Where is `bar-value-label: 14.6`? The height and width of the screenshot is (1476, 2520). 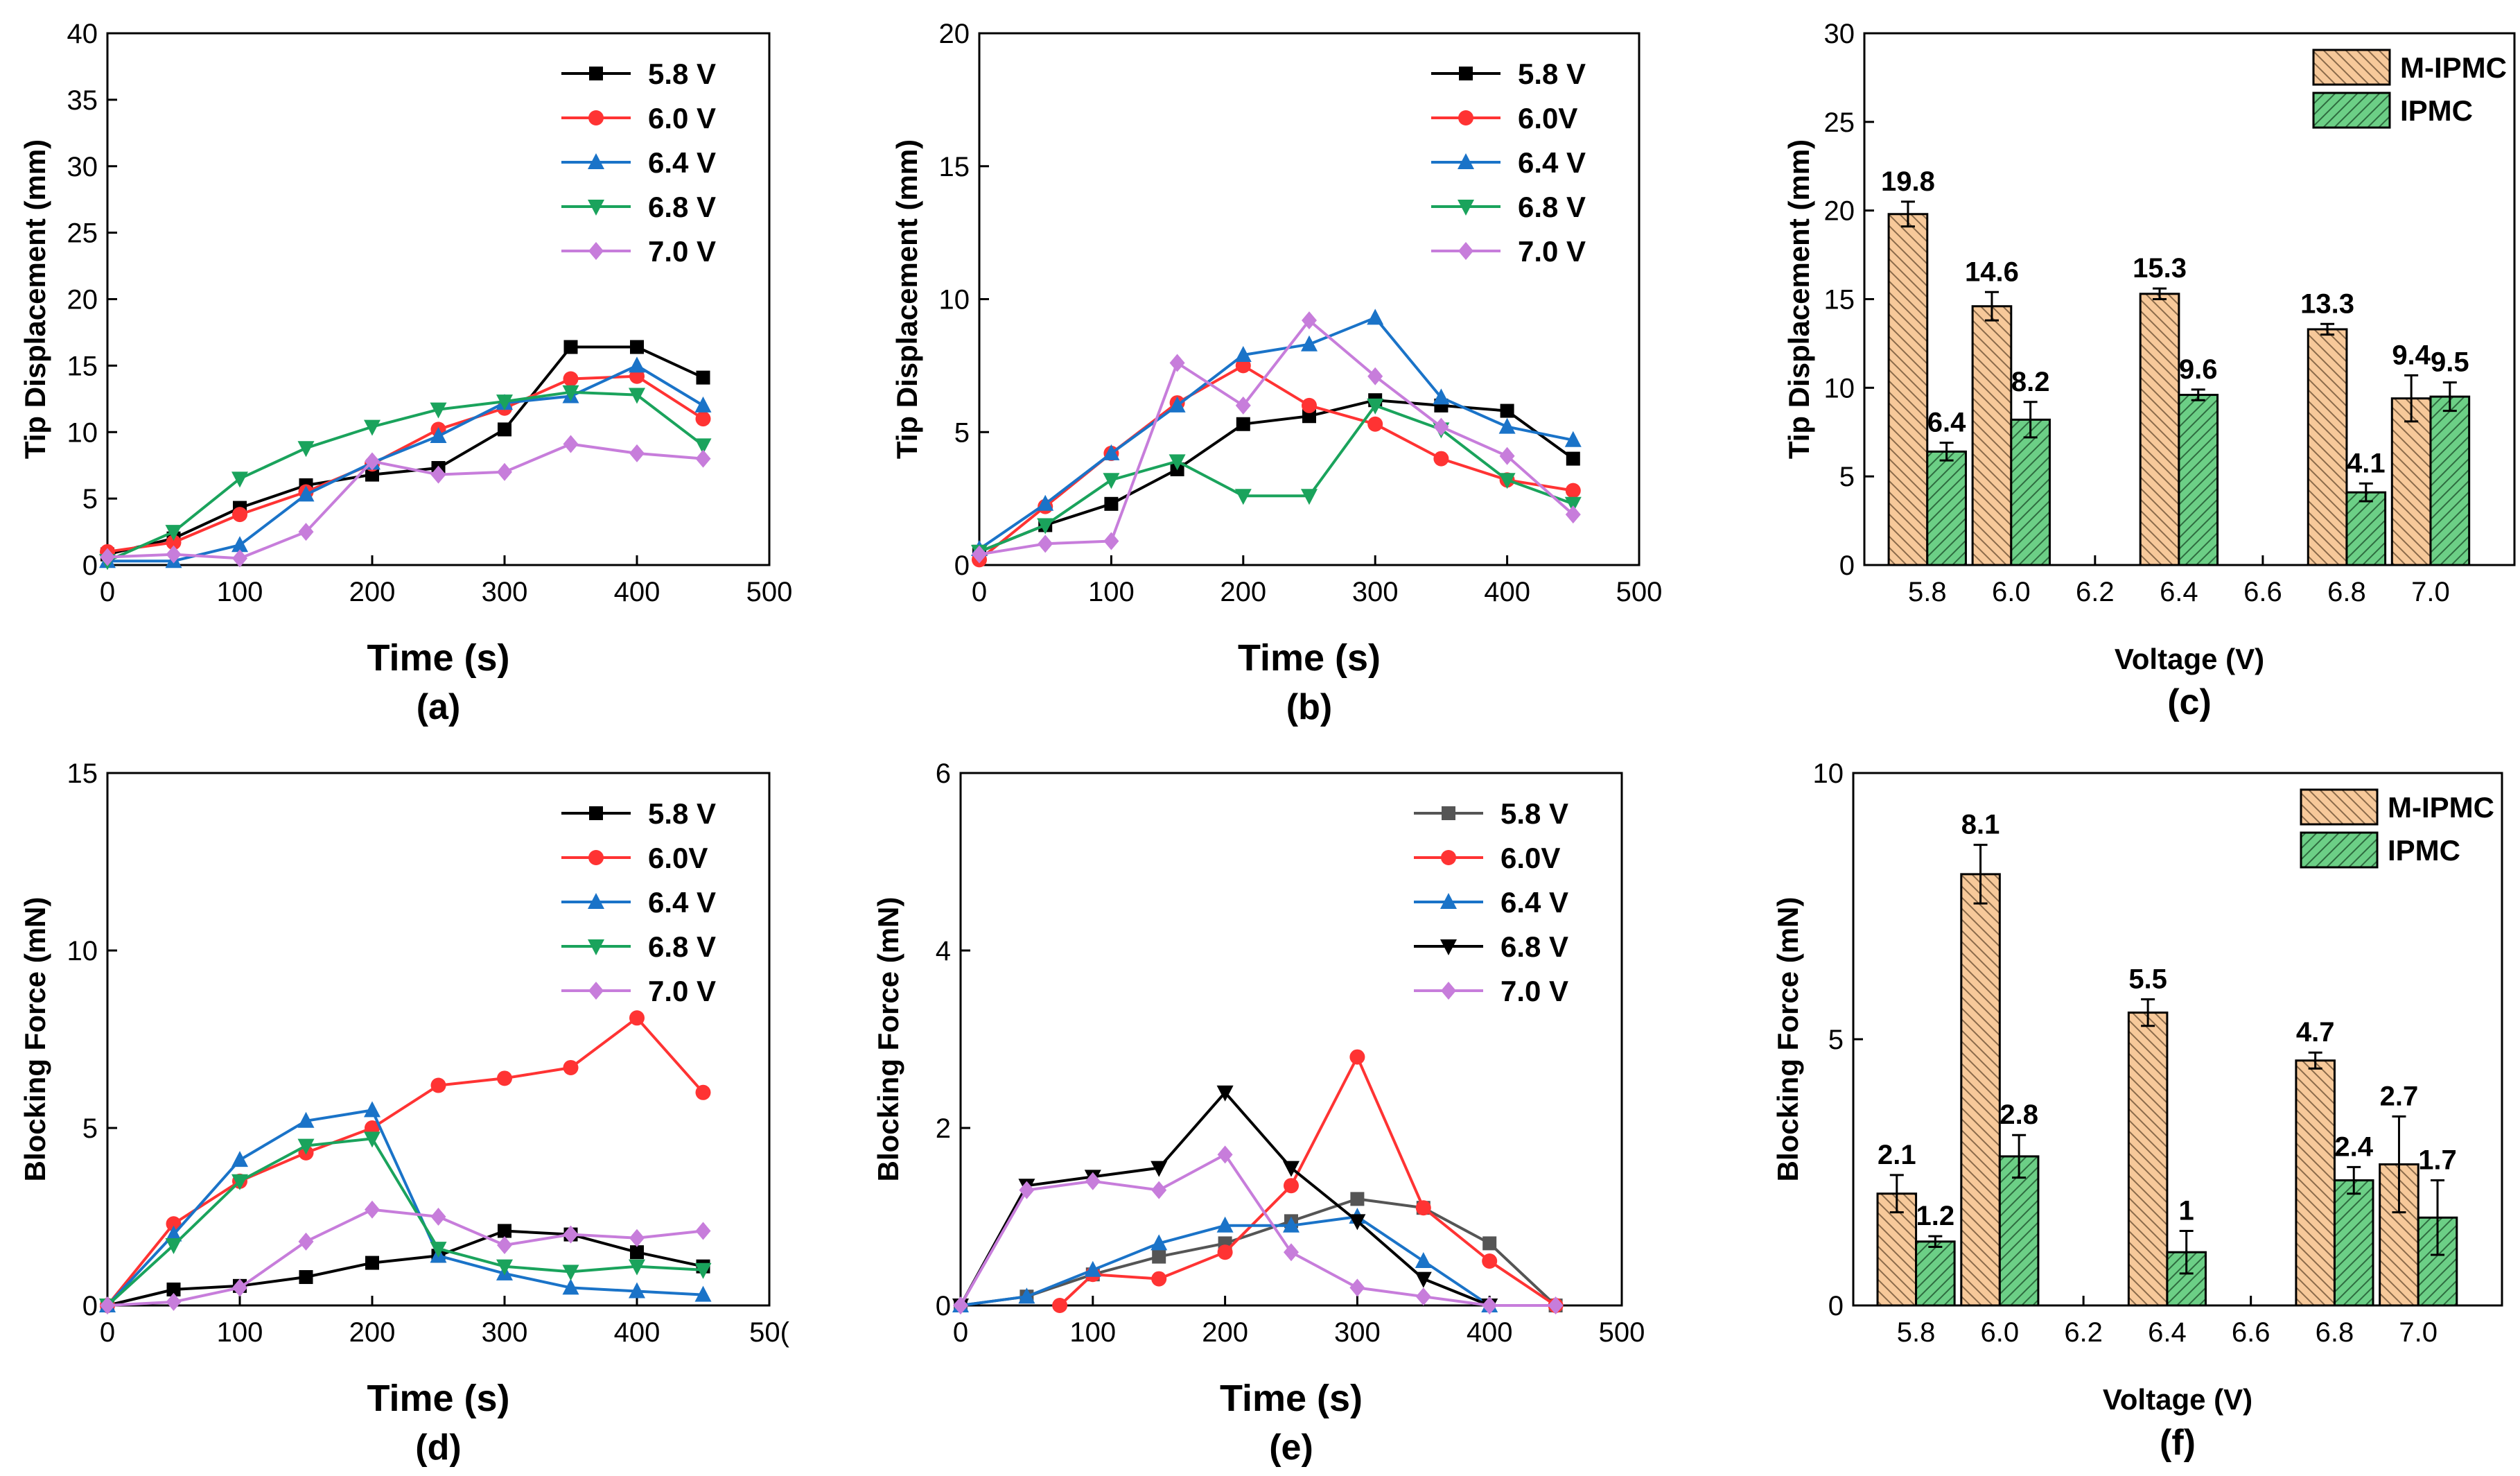
bar-value-label: 14.6 is located at coordinates (1992, 272).